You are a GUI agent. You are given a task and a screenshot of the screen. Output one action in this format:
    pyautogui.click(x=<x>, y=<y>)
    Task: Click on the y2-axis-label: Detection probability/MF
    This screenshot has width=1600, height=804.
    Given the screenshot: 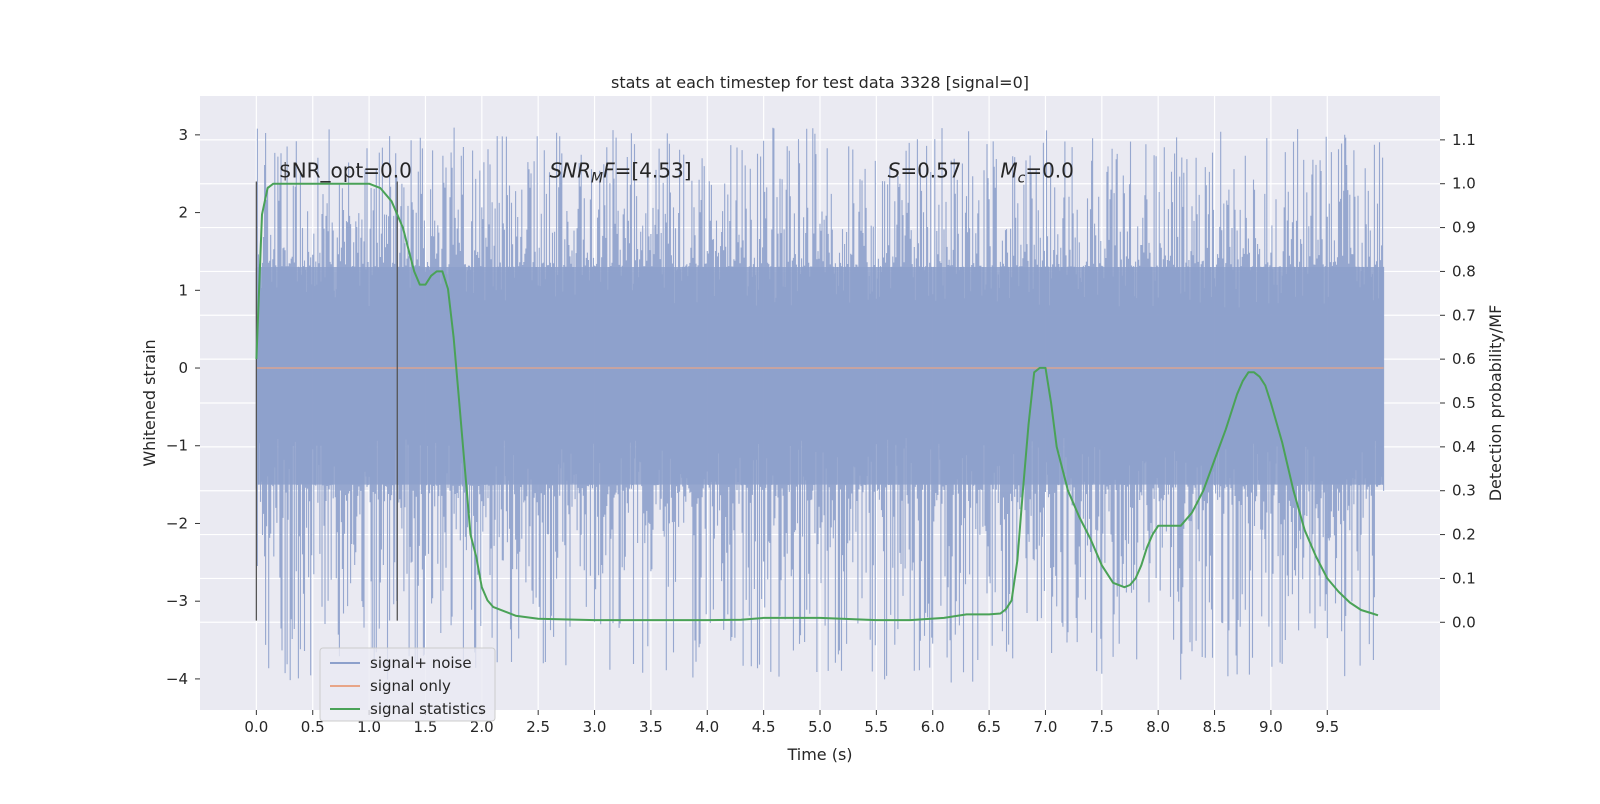 What is the action you would take?
    pyautogui.click(x=1495, y=403)
    